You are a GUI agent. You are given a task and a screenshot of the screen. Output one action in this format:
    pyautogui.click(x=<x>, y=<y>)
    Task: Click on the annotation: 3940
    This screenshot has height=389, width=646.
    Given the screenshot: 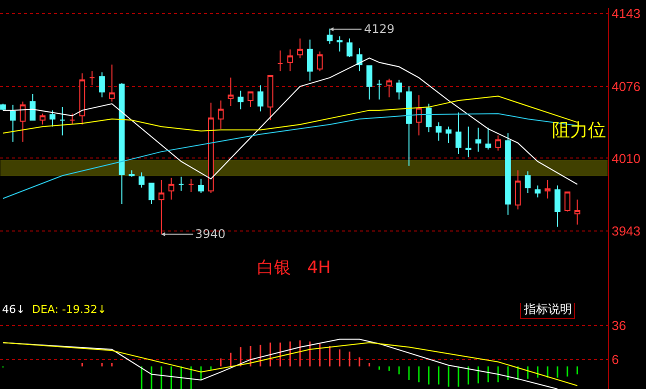 What is the action you would take?
    pyautogui.click(x=210, y=234)
    